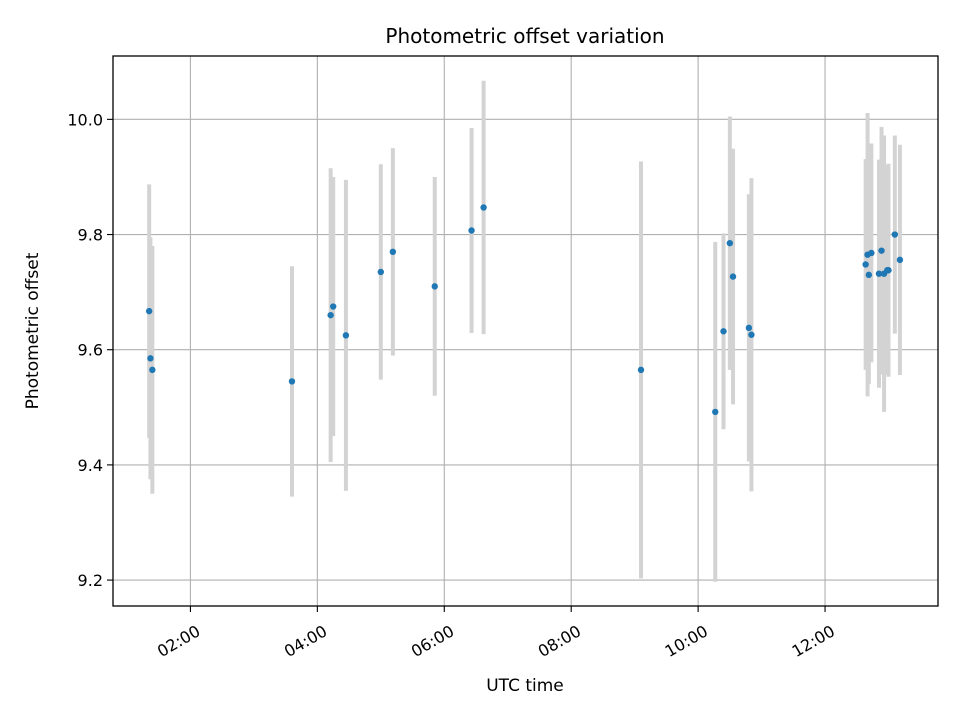  Describe the element at coordinates (90, 235) in the screenshot. I see `y-tick-label: 9.8` at that location.